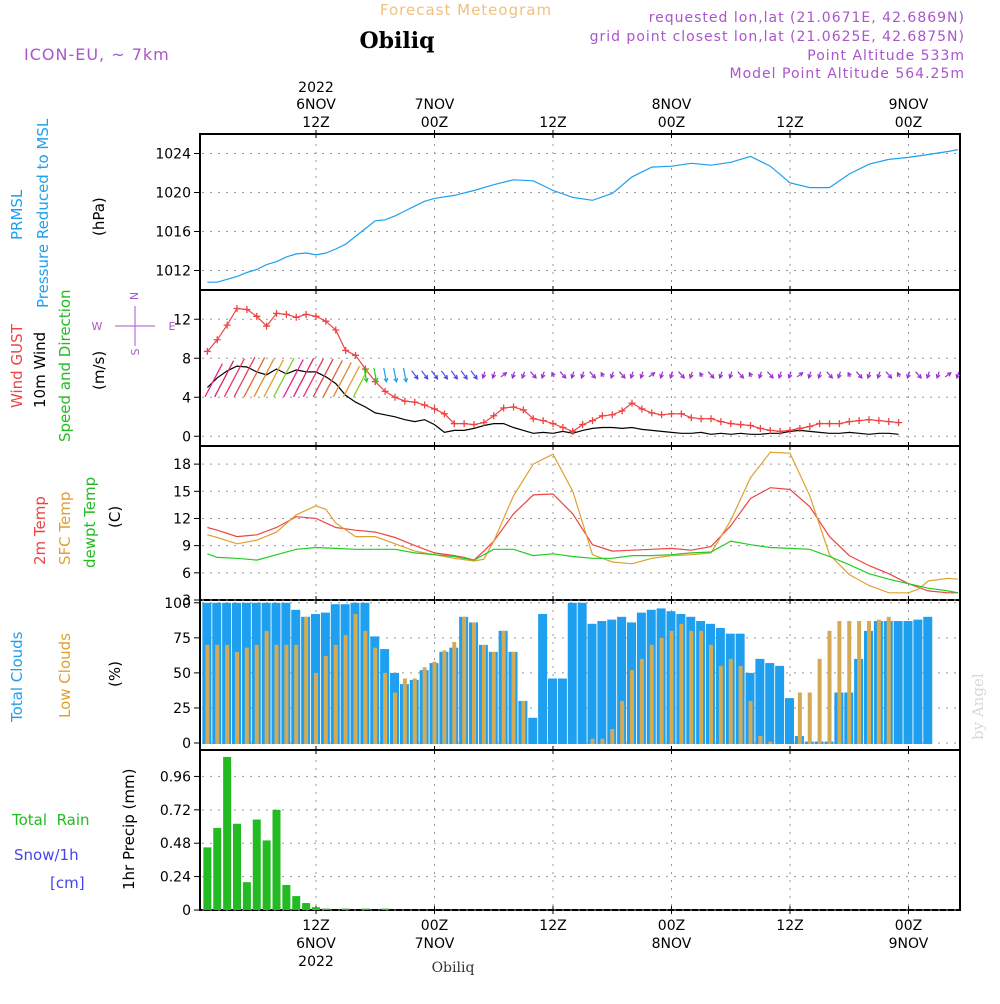 Image resolution: width=1000 pixels, height=1004 pixels. Describe the element at coordinates (177, 604) in the screenshot. I see `y-tick-label: 100` at that location.